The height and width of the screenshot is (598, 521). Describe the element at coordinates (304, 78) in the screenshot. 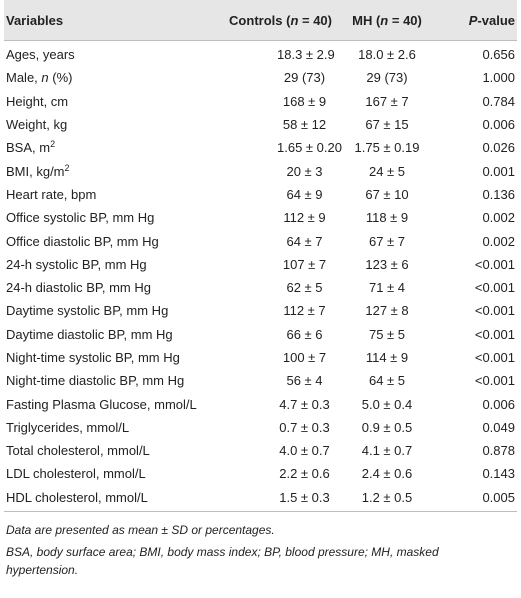

I see `controls-value: 29 (73)` at that location.